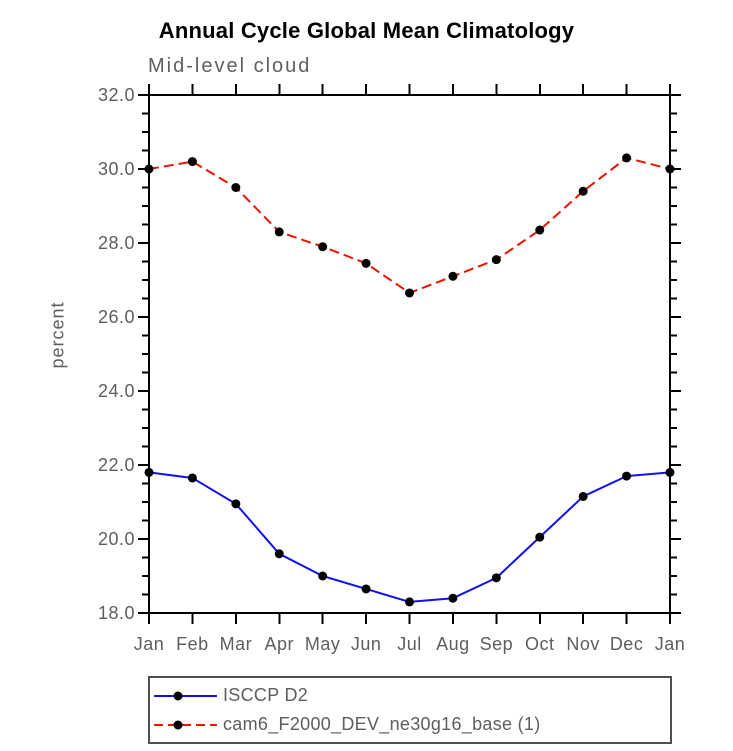 The width and height of the screenshot is (733, 751). Describe the element at coordinates (279, 644) in the screenshot. I see `svg-text: Apr` at that location.